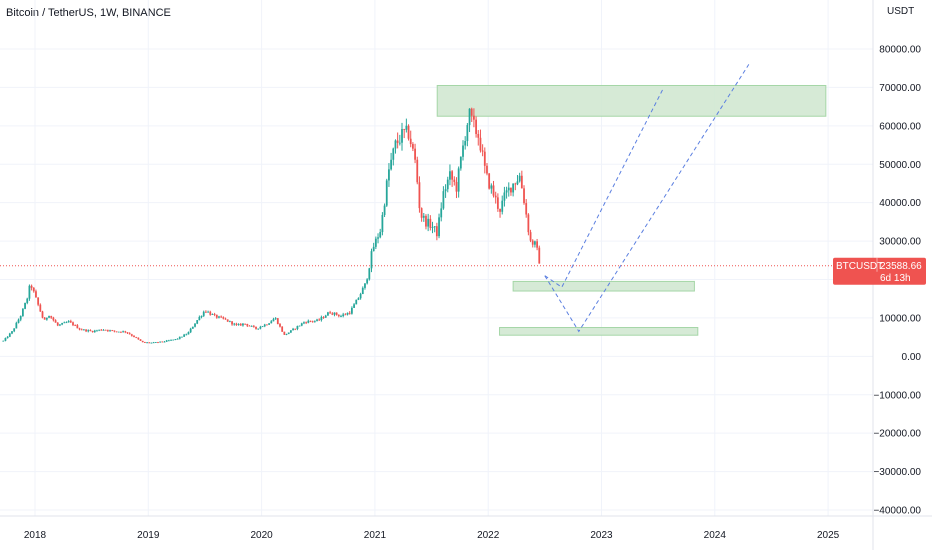 The height and width of the screenshot is (550, 932). I want to click on price-tag-countdown: 6d 13h, so click(895, 278).